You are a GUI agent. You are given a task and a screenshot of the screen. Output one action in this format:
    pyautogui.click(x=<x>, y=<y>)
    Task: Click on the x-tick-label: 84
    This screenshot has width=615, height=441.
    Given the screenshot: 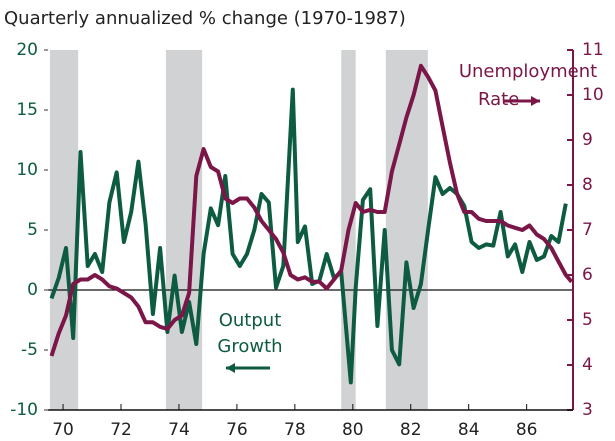 What is the action you would take?
    pyautogui.click(x=469, y=430)
    